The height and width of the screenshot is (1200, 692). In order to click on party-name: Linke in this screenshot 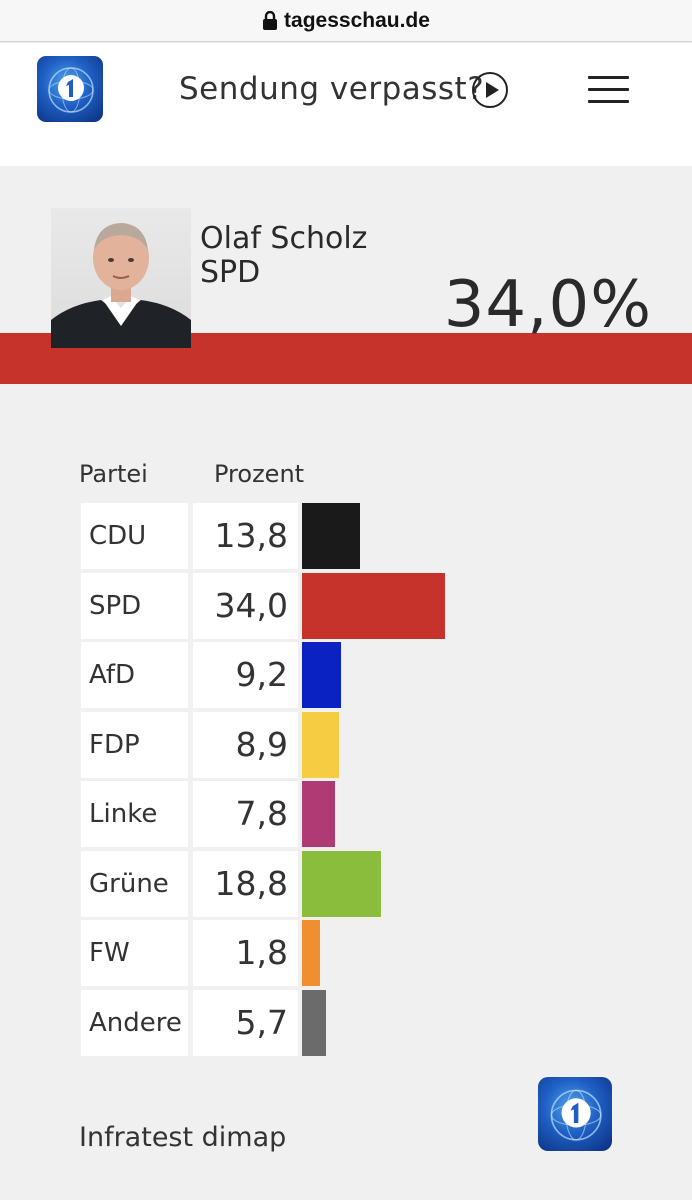, I will do `click(134, 814)`.